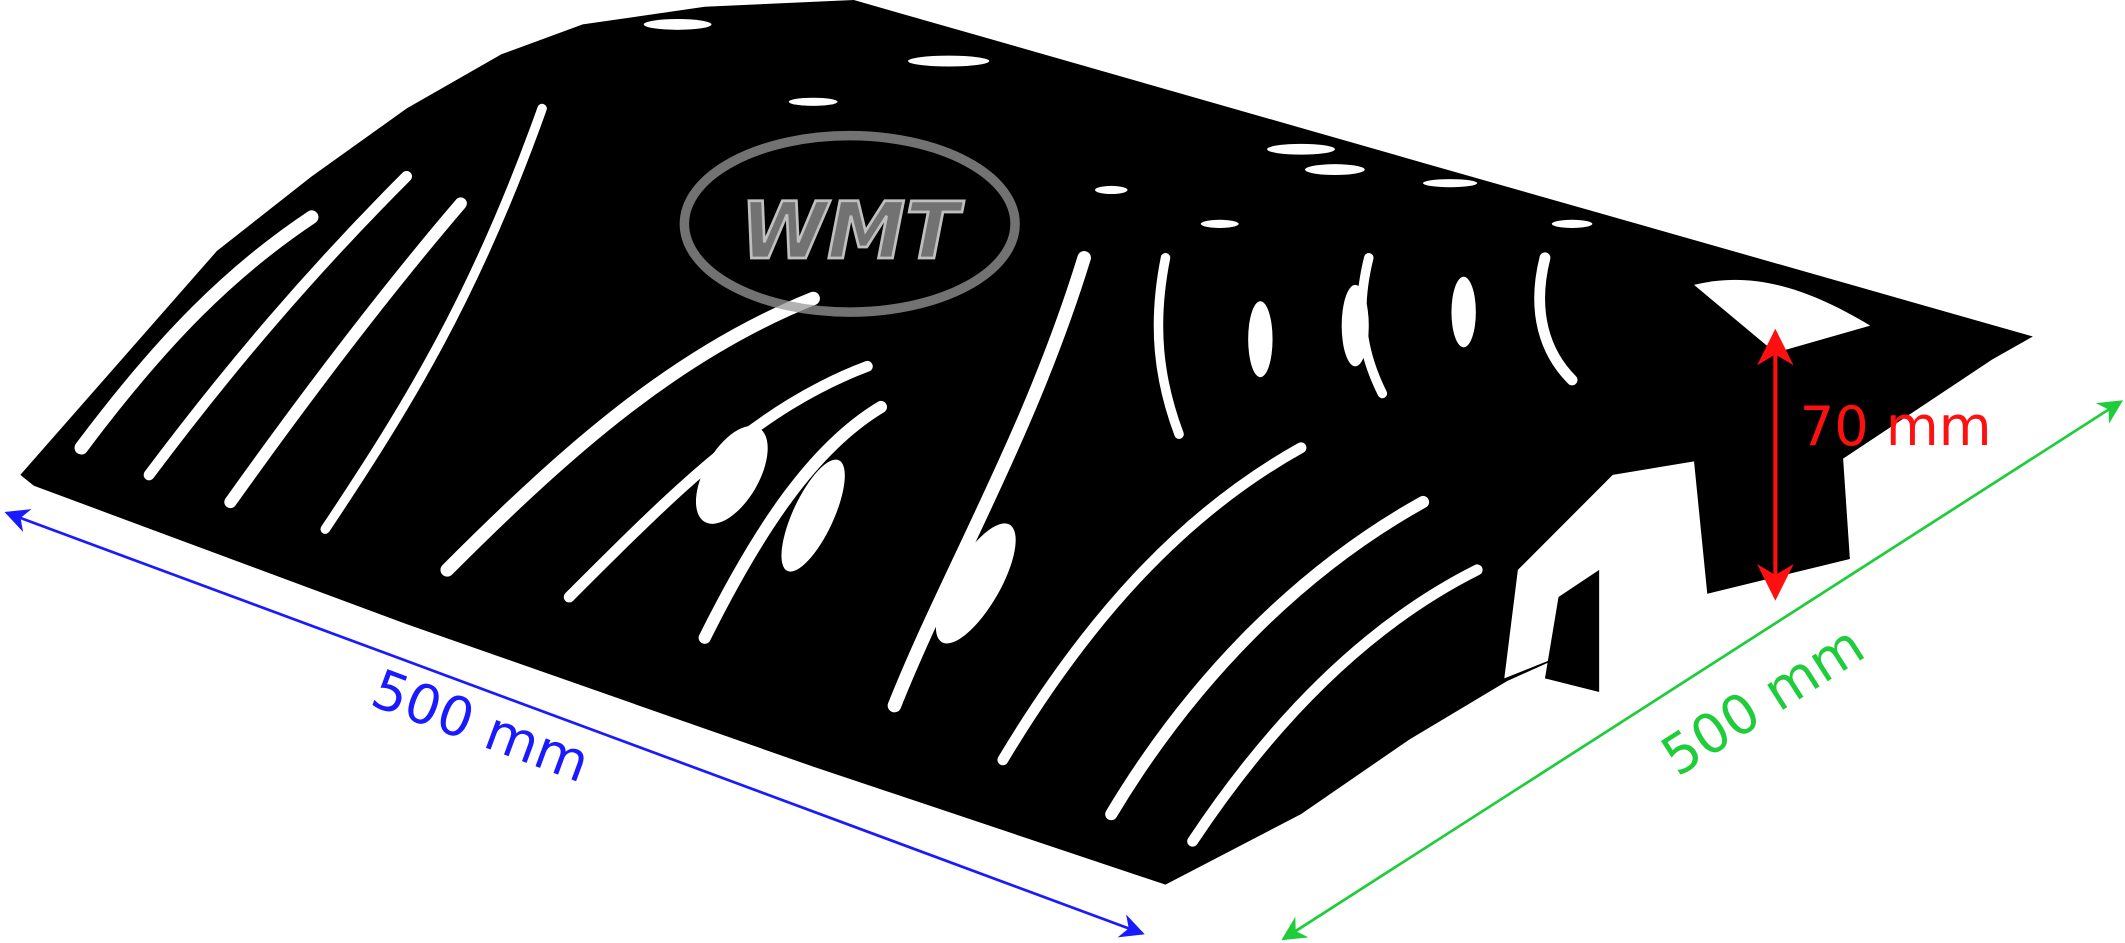 Image resolution: width=2125 pixels, height=943 pixels. What do you see at coordinates (1896, 426) in the screenshot?
I see `dimension-label: 70 mm` at bounding box center [1896, 426].